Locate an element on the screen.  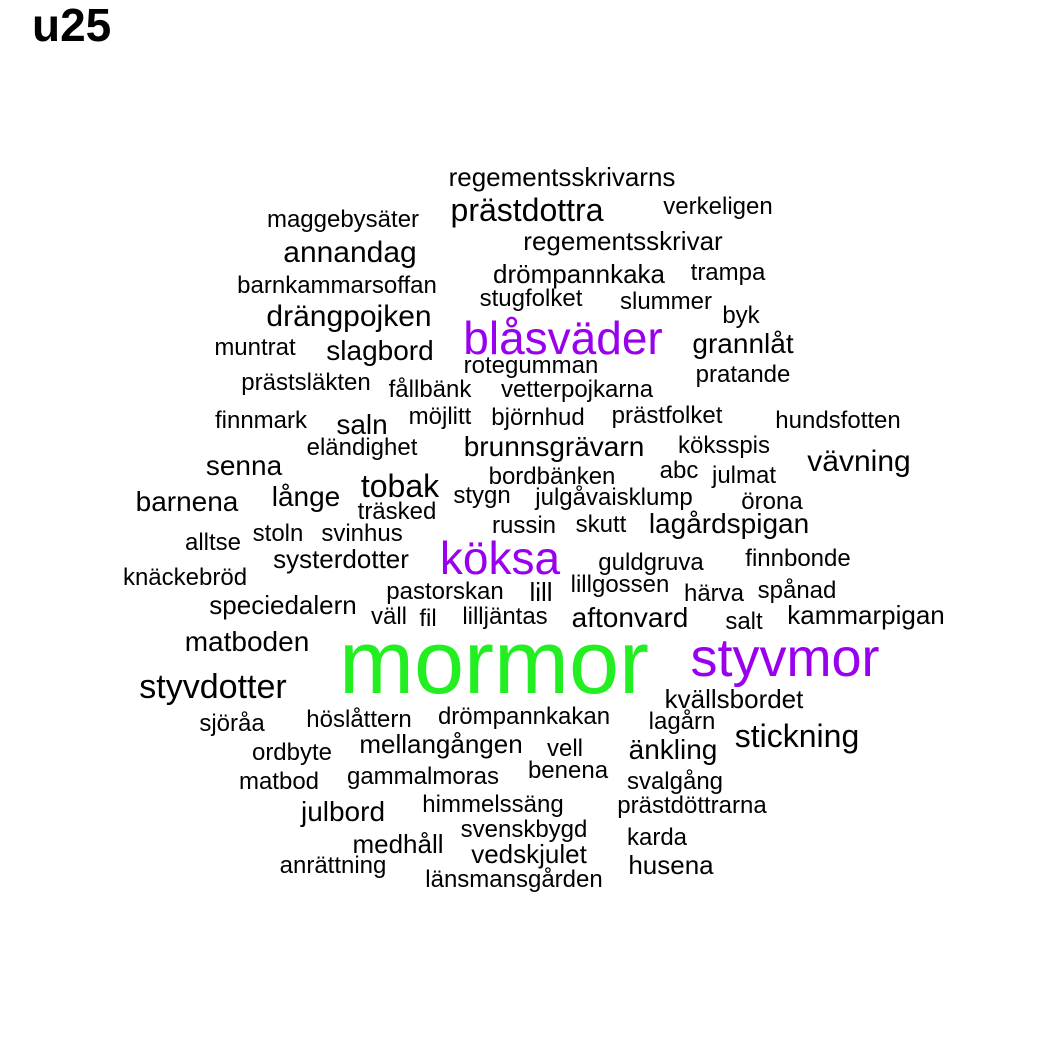
word-vavning: vävning is located at coordinates (859, 461).